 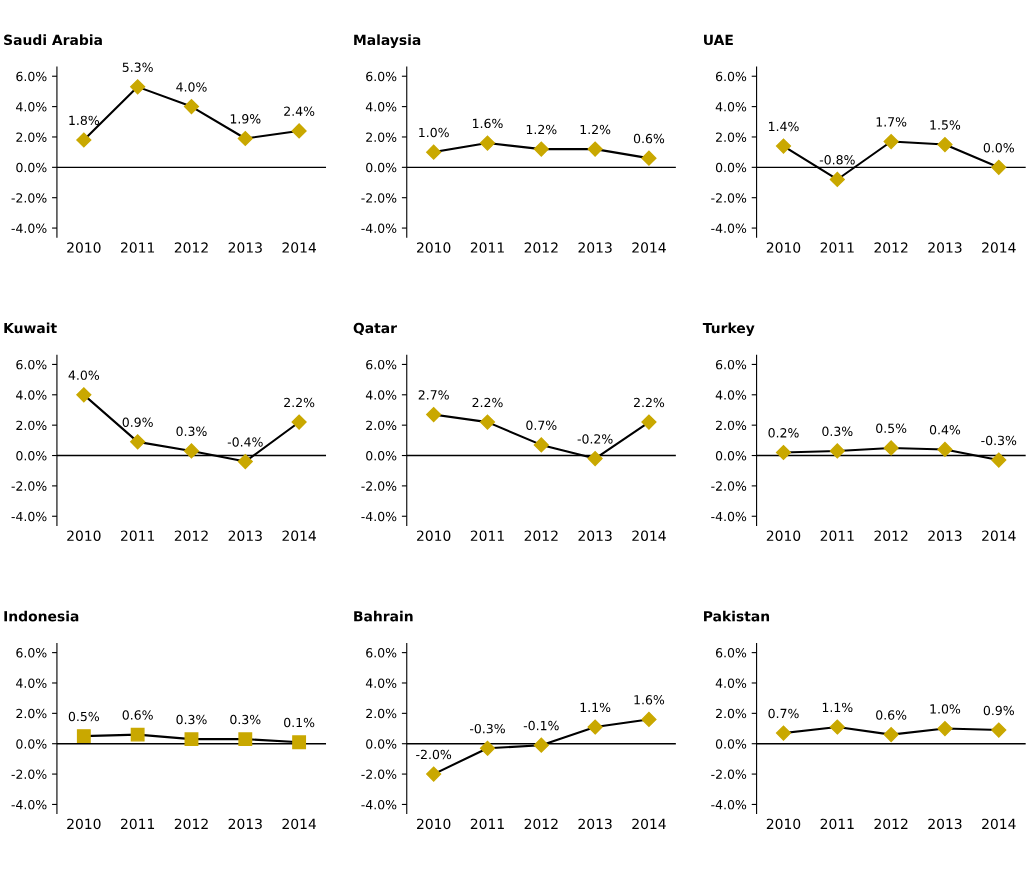 I want to click on data-label: 1.4%, so click(x=783, y=126).